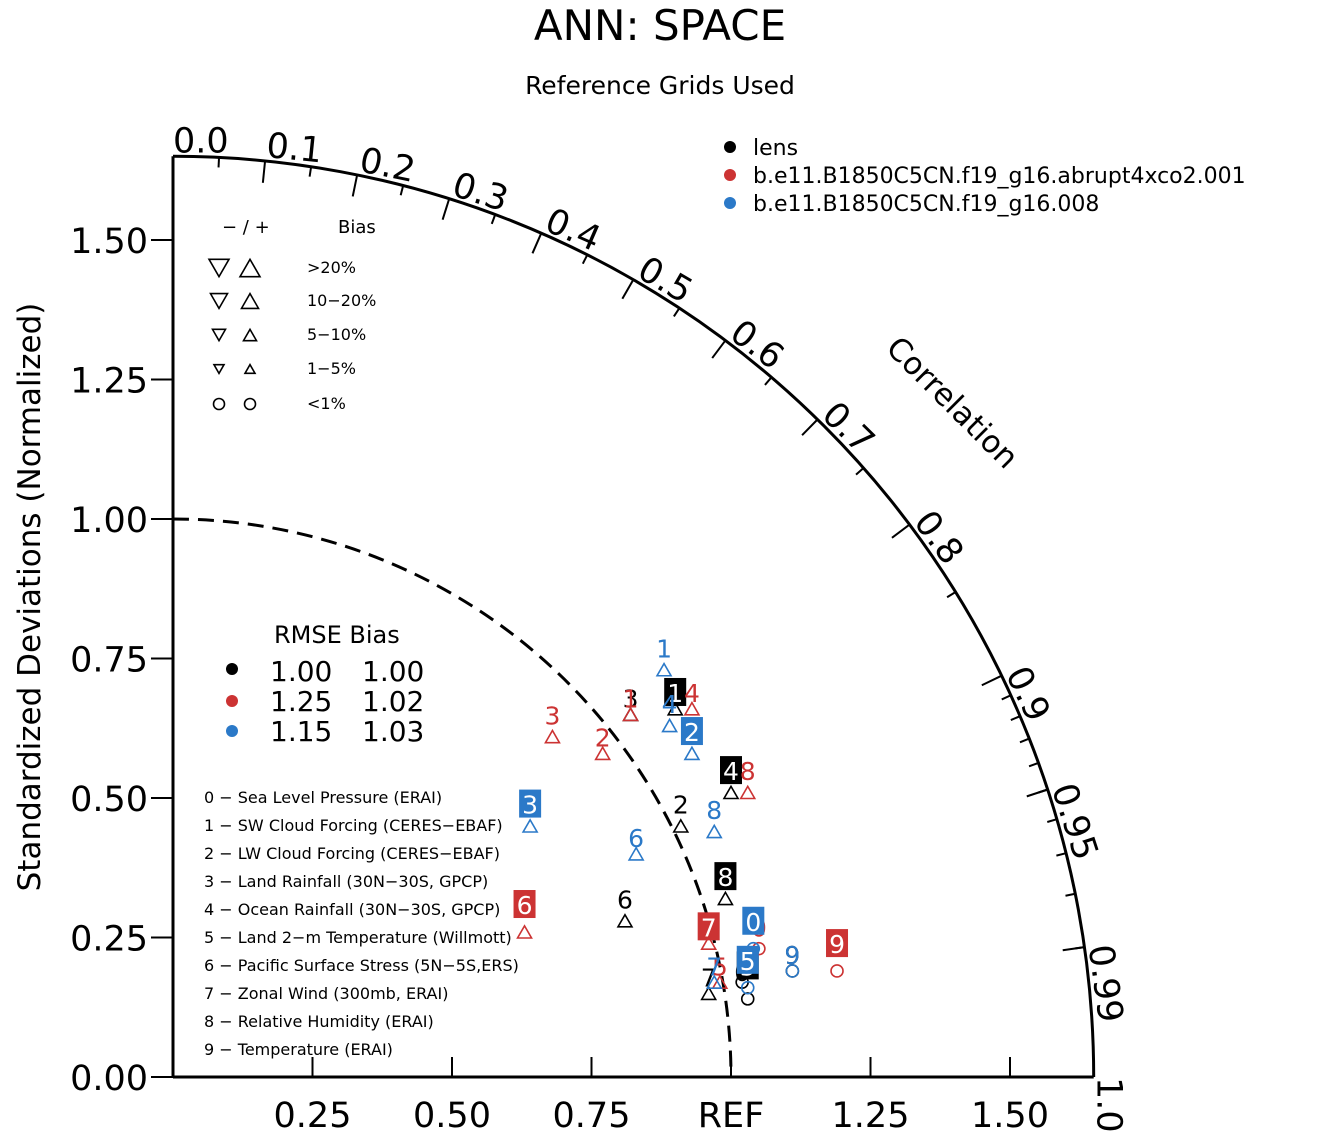 Image resolution: width=1321 pixels, height=1135 pixels. What do you see at coordinates (592, 1115) in the screenshot?
I see `x-tick-label: 0.75` at bounding box center [592, 1115].